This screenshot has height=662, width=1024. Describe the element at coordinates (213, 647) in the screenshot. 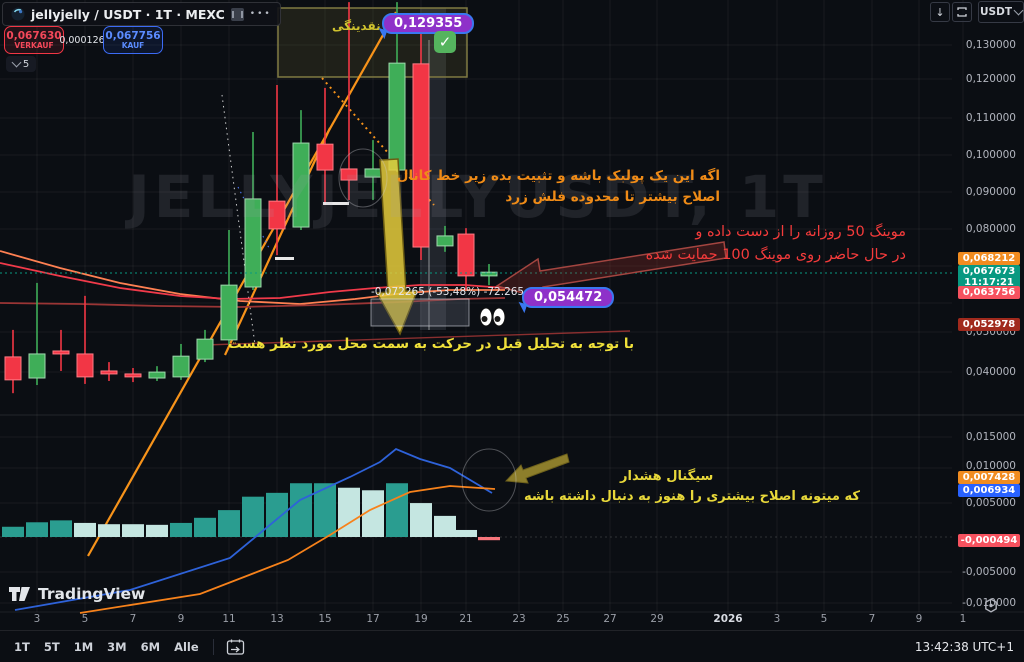

I see `toolbar-divider` at that location.